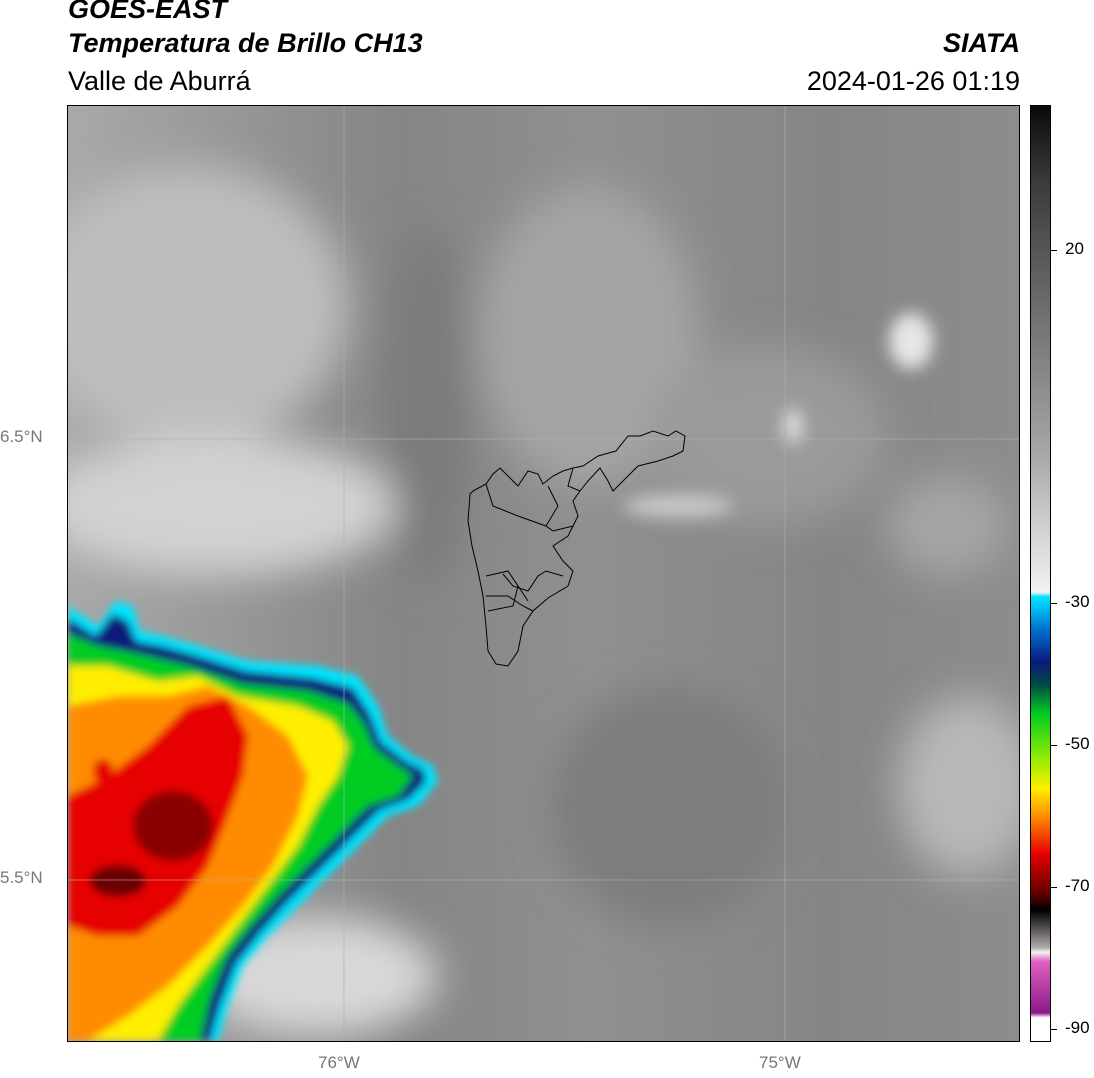 The width and height of the screenshot is (1094, 1078). Describe the element at coordinates (1054, 745) in the screenshot. I see `colorbar-tick-minus50` at that location.